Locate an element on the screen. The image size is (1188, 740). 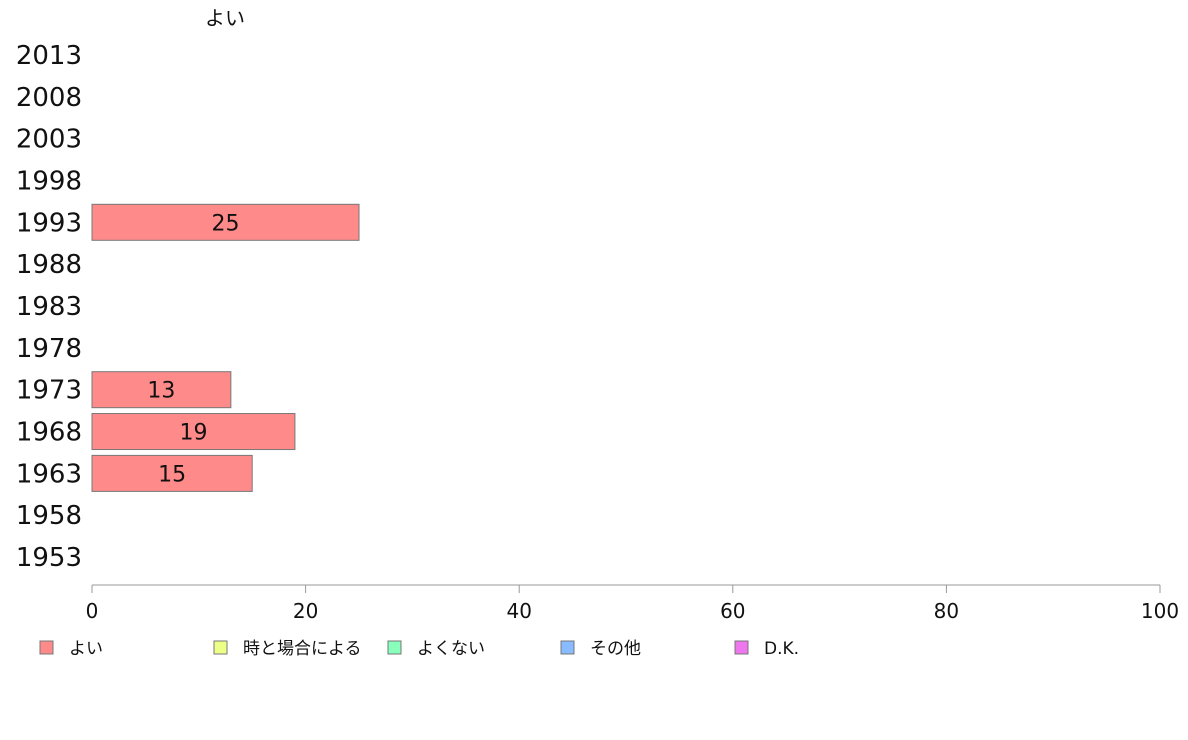
data-label: 25 is located at coordinates (226, 223).